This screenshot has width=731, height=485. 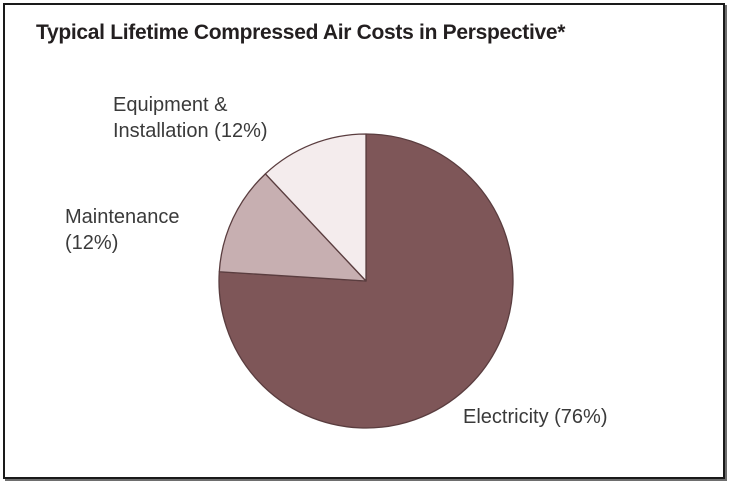 I want to click on pie-slice-equipment-installation, so click(x=315, y=207).